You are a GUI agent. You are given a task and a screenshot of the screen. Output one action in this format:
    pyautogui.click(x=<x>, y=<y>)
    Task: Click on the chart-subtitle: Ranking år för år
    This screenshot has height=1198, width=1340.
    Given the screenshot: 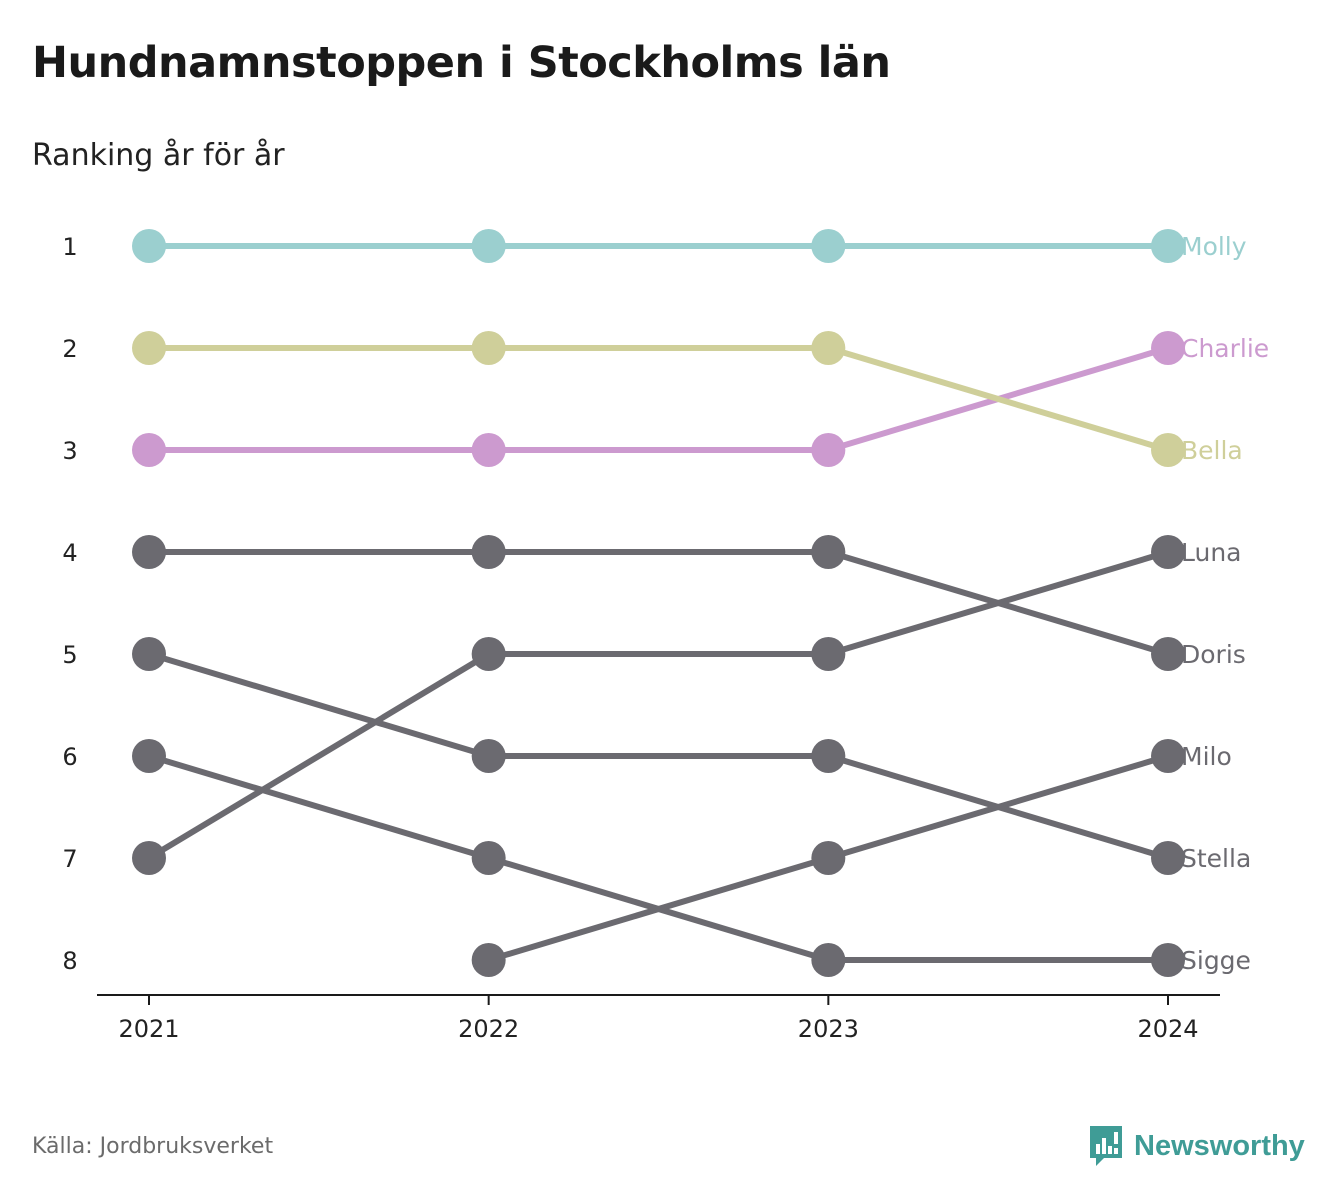 What is the action you would take?
    pyautogui.click(x=158, y=155)
    